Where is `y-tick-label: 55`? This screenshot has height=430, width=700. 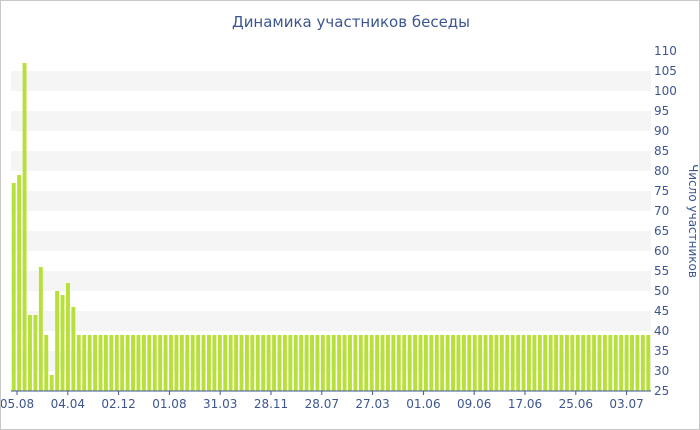
y-tick-label: 55 is located at coordinates (661, 271).